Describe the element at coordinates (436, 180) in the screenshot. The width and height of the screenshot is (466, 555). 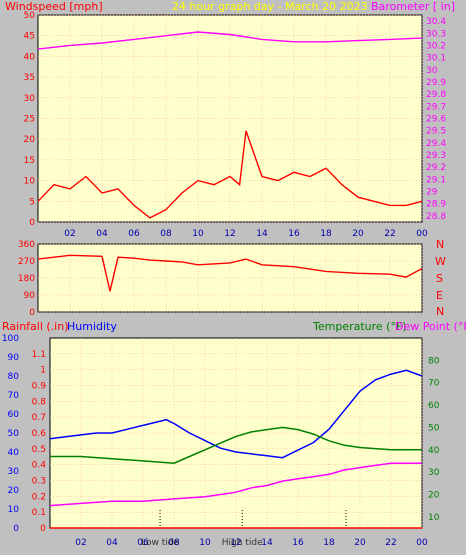
I see `y-tick-label: 29.1` at that location.